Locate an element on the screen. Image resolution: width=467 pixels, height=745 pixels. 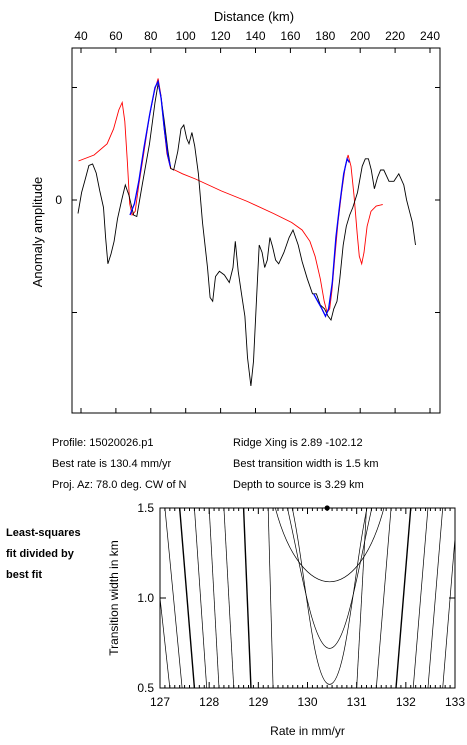
side-note-line: best fit is located at coordinates (24, 575).